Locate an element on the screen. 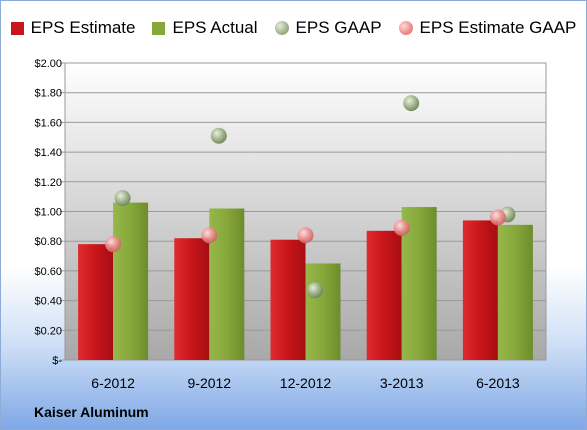  legend-item-eps-actual: EPS Actual is located at coordinates (205, 28).